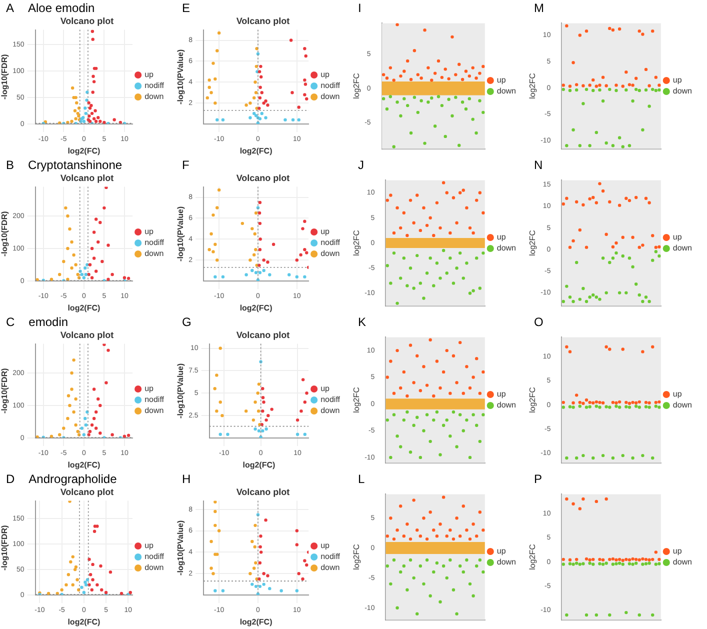 This screenshot has width=707, height=629. I want to click on text: F, so click(186, 165).